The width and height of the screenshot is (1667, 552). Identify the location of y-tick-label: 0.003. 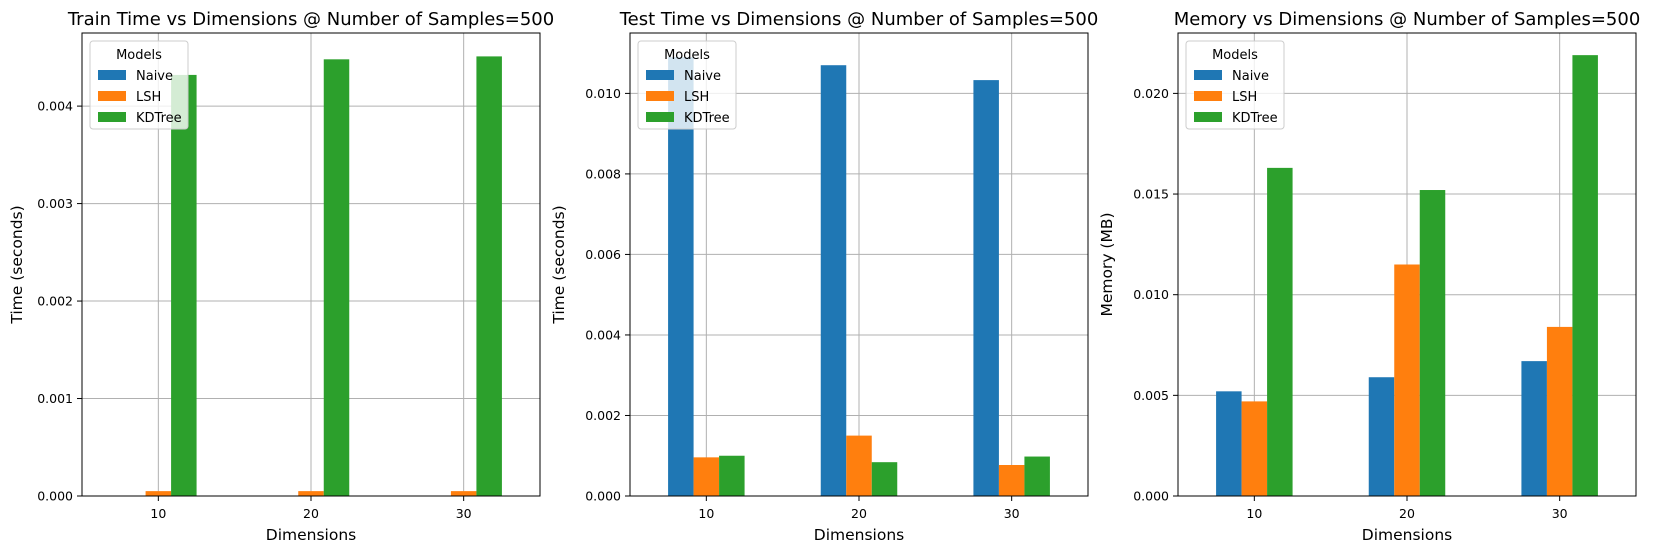
(55, 203).